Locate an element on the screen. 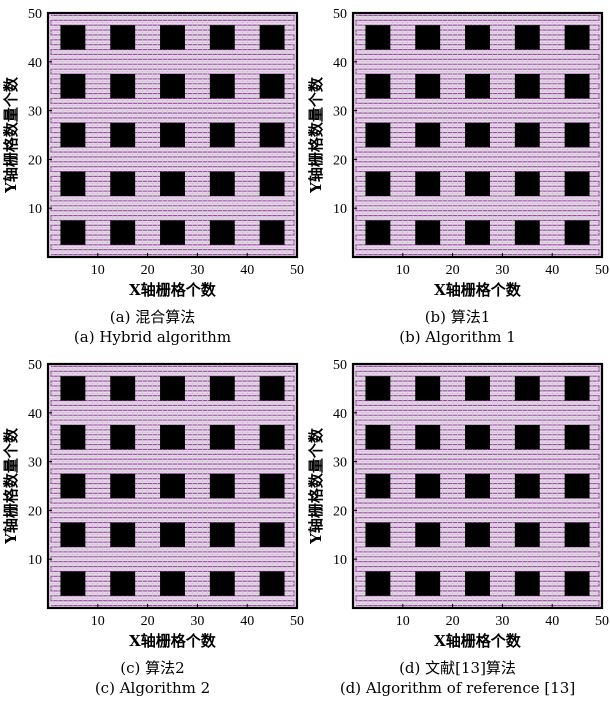  caption-en-d: (d) Algorithm of reference [13] is located at coordinates (457, 688).